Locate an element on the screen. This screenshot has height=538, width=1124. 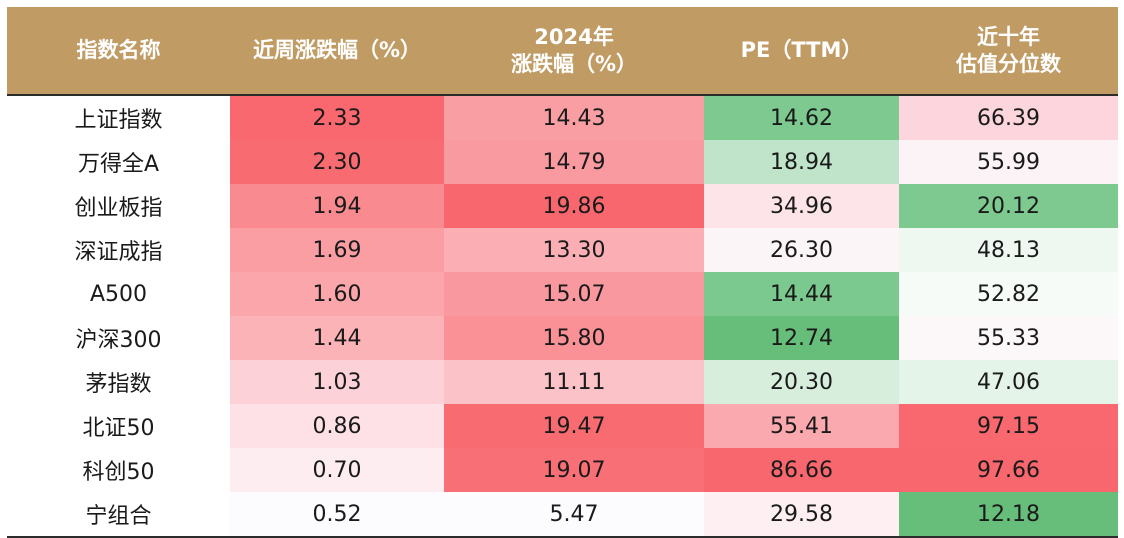
header-weekly-change: 近周涨跌幅（%） is located at coordinates (337, 51).